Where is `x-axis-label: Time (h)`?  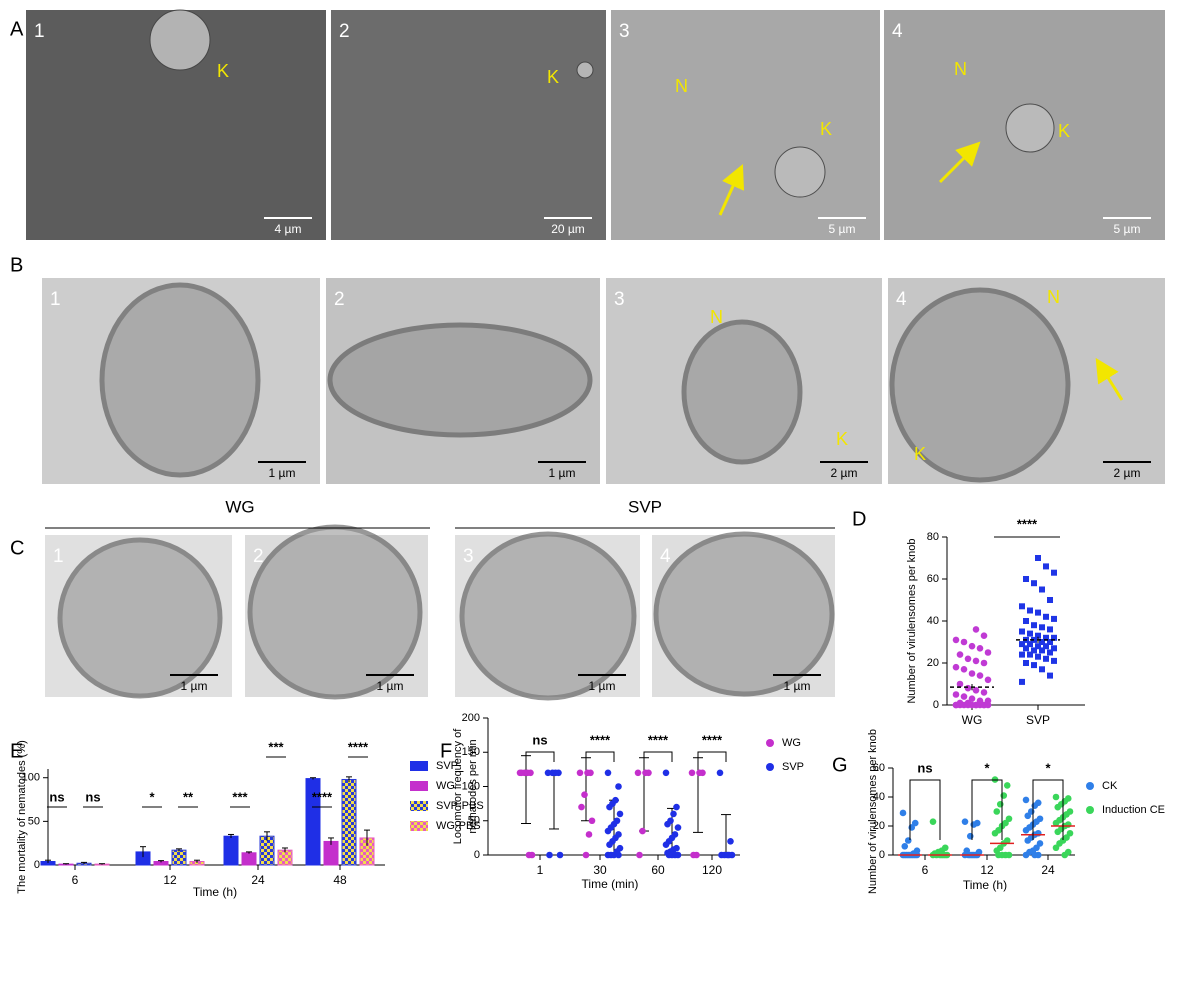
x-axis-label: Time (h) is located at coordinates (985, 885).